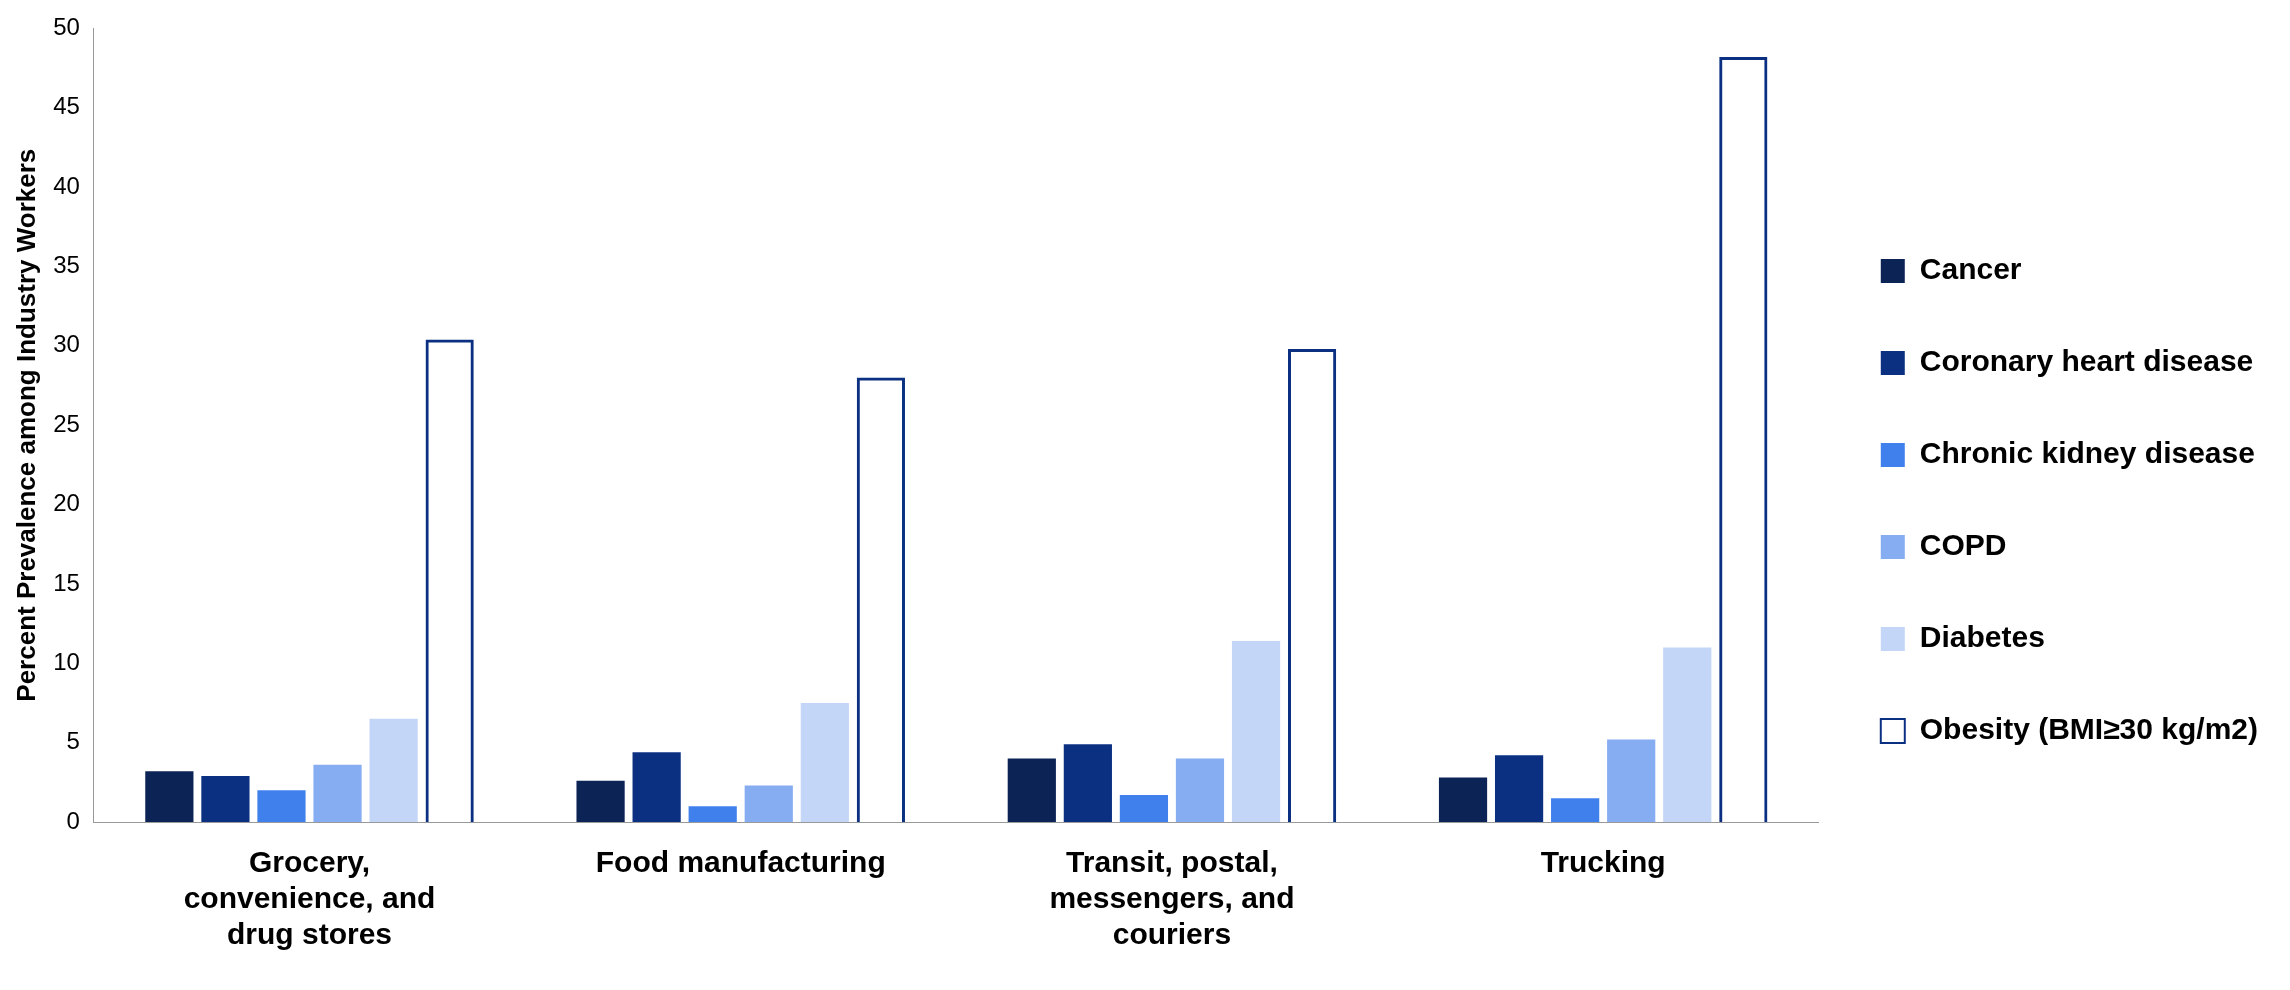 Image resolution: width=2290 pixels, height=990 pixels. I want to click on x-tick-label: Trucking, so click(1603, 862).